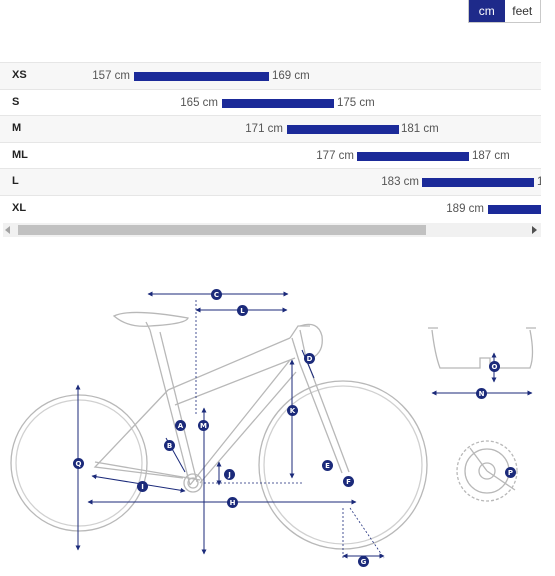 The image size is (555, 576). Describe the element at coordinates (270, 208) in the screenshot. I see `size-row-xl: XL 189 cm` at that location.